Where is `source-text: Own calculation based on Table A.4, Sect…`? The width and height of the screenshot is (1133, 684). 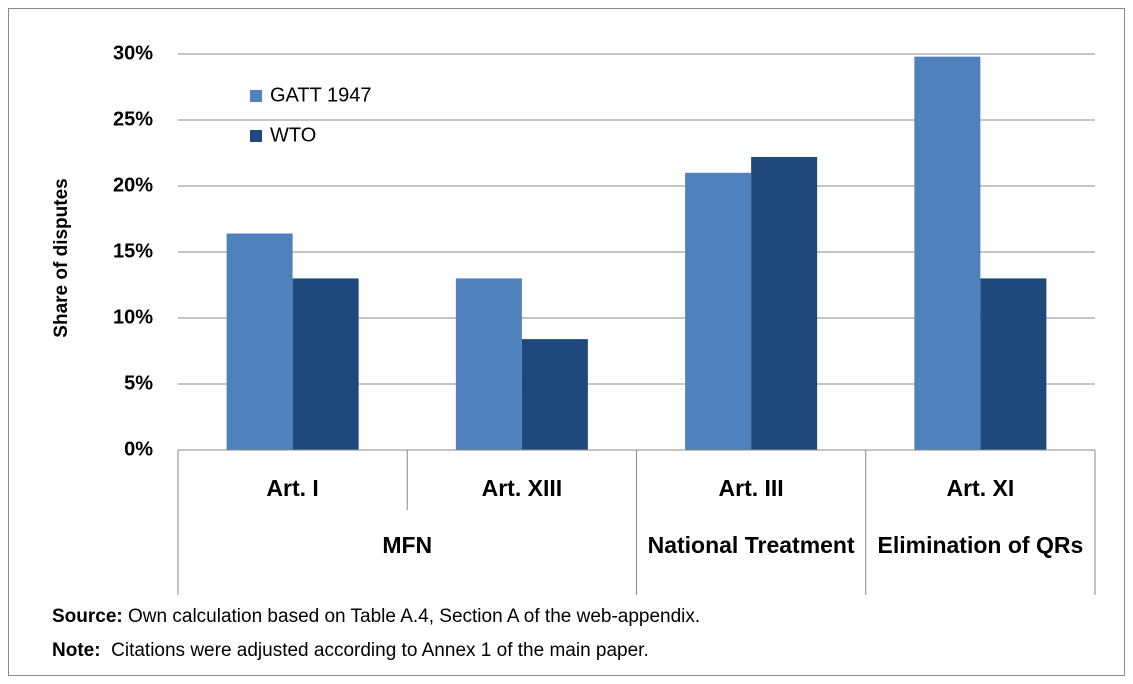 source-text: Own calculation based on Table A.4, Sect… is located at coordinates (414, 616).